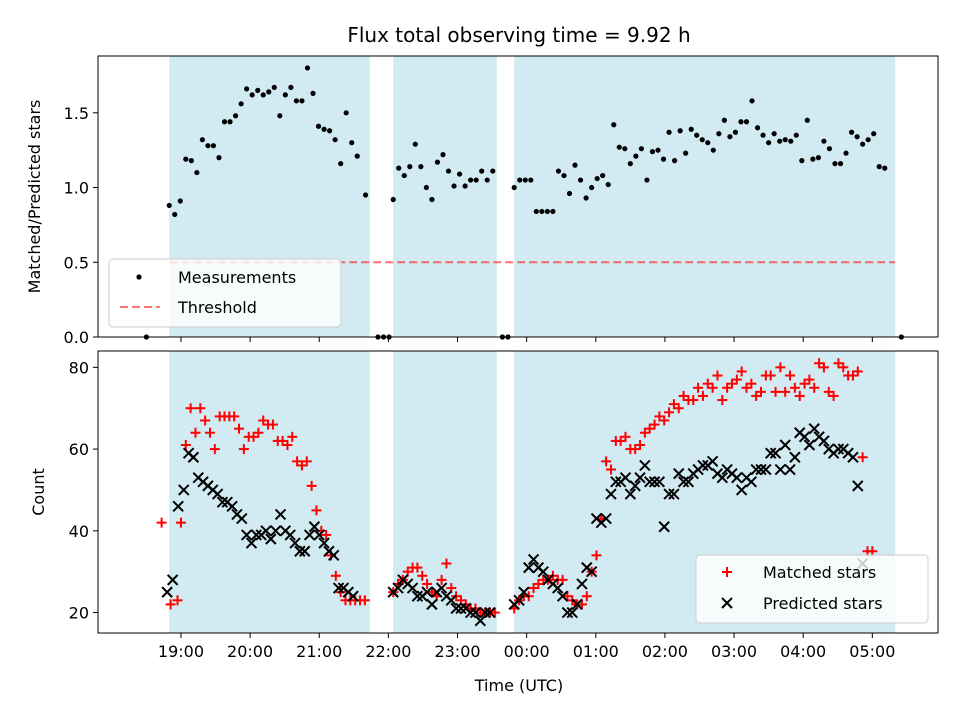 The height and width of the screenshot is (720, 960). What do you see at coordinates (527, 651) in the screenshot?
I see `x-tick-label: 00:00` at bounding box center [527, 651].